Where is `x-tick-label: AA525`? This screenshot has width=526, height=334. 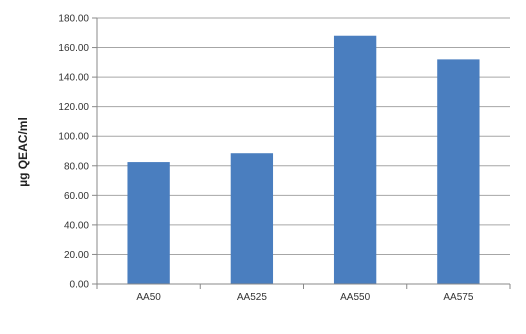 x-tick-label: AA525 is located at coordinates (252, 297).